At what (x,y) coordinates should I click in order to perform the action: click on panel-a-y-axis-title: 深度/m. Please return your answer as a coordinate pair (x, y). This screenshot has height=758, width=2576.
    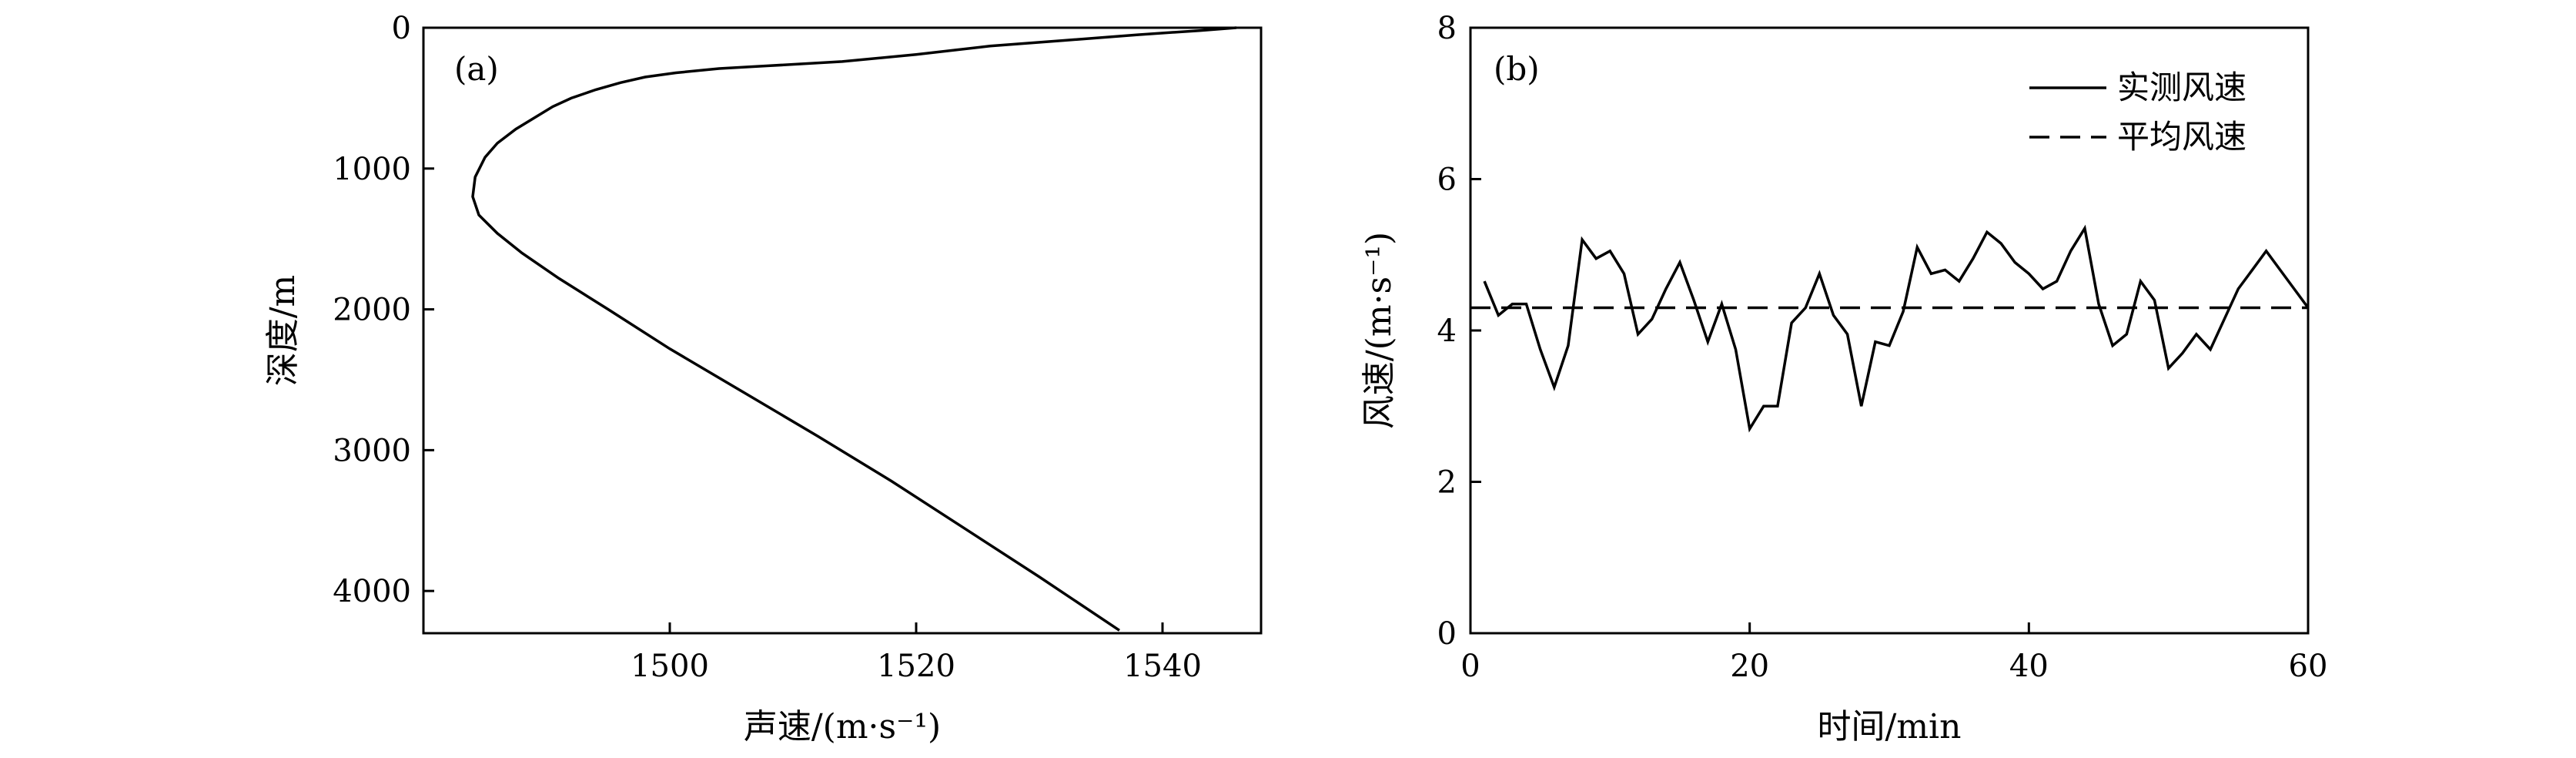
    Looking at the image, I should click on (283, 331).